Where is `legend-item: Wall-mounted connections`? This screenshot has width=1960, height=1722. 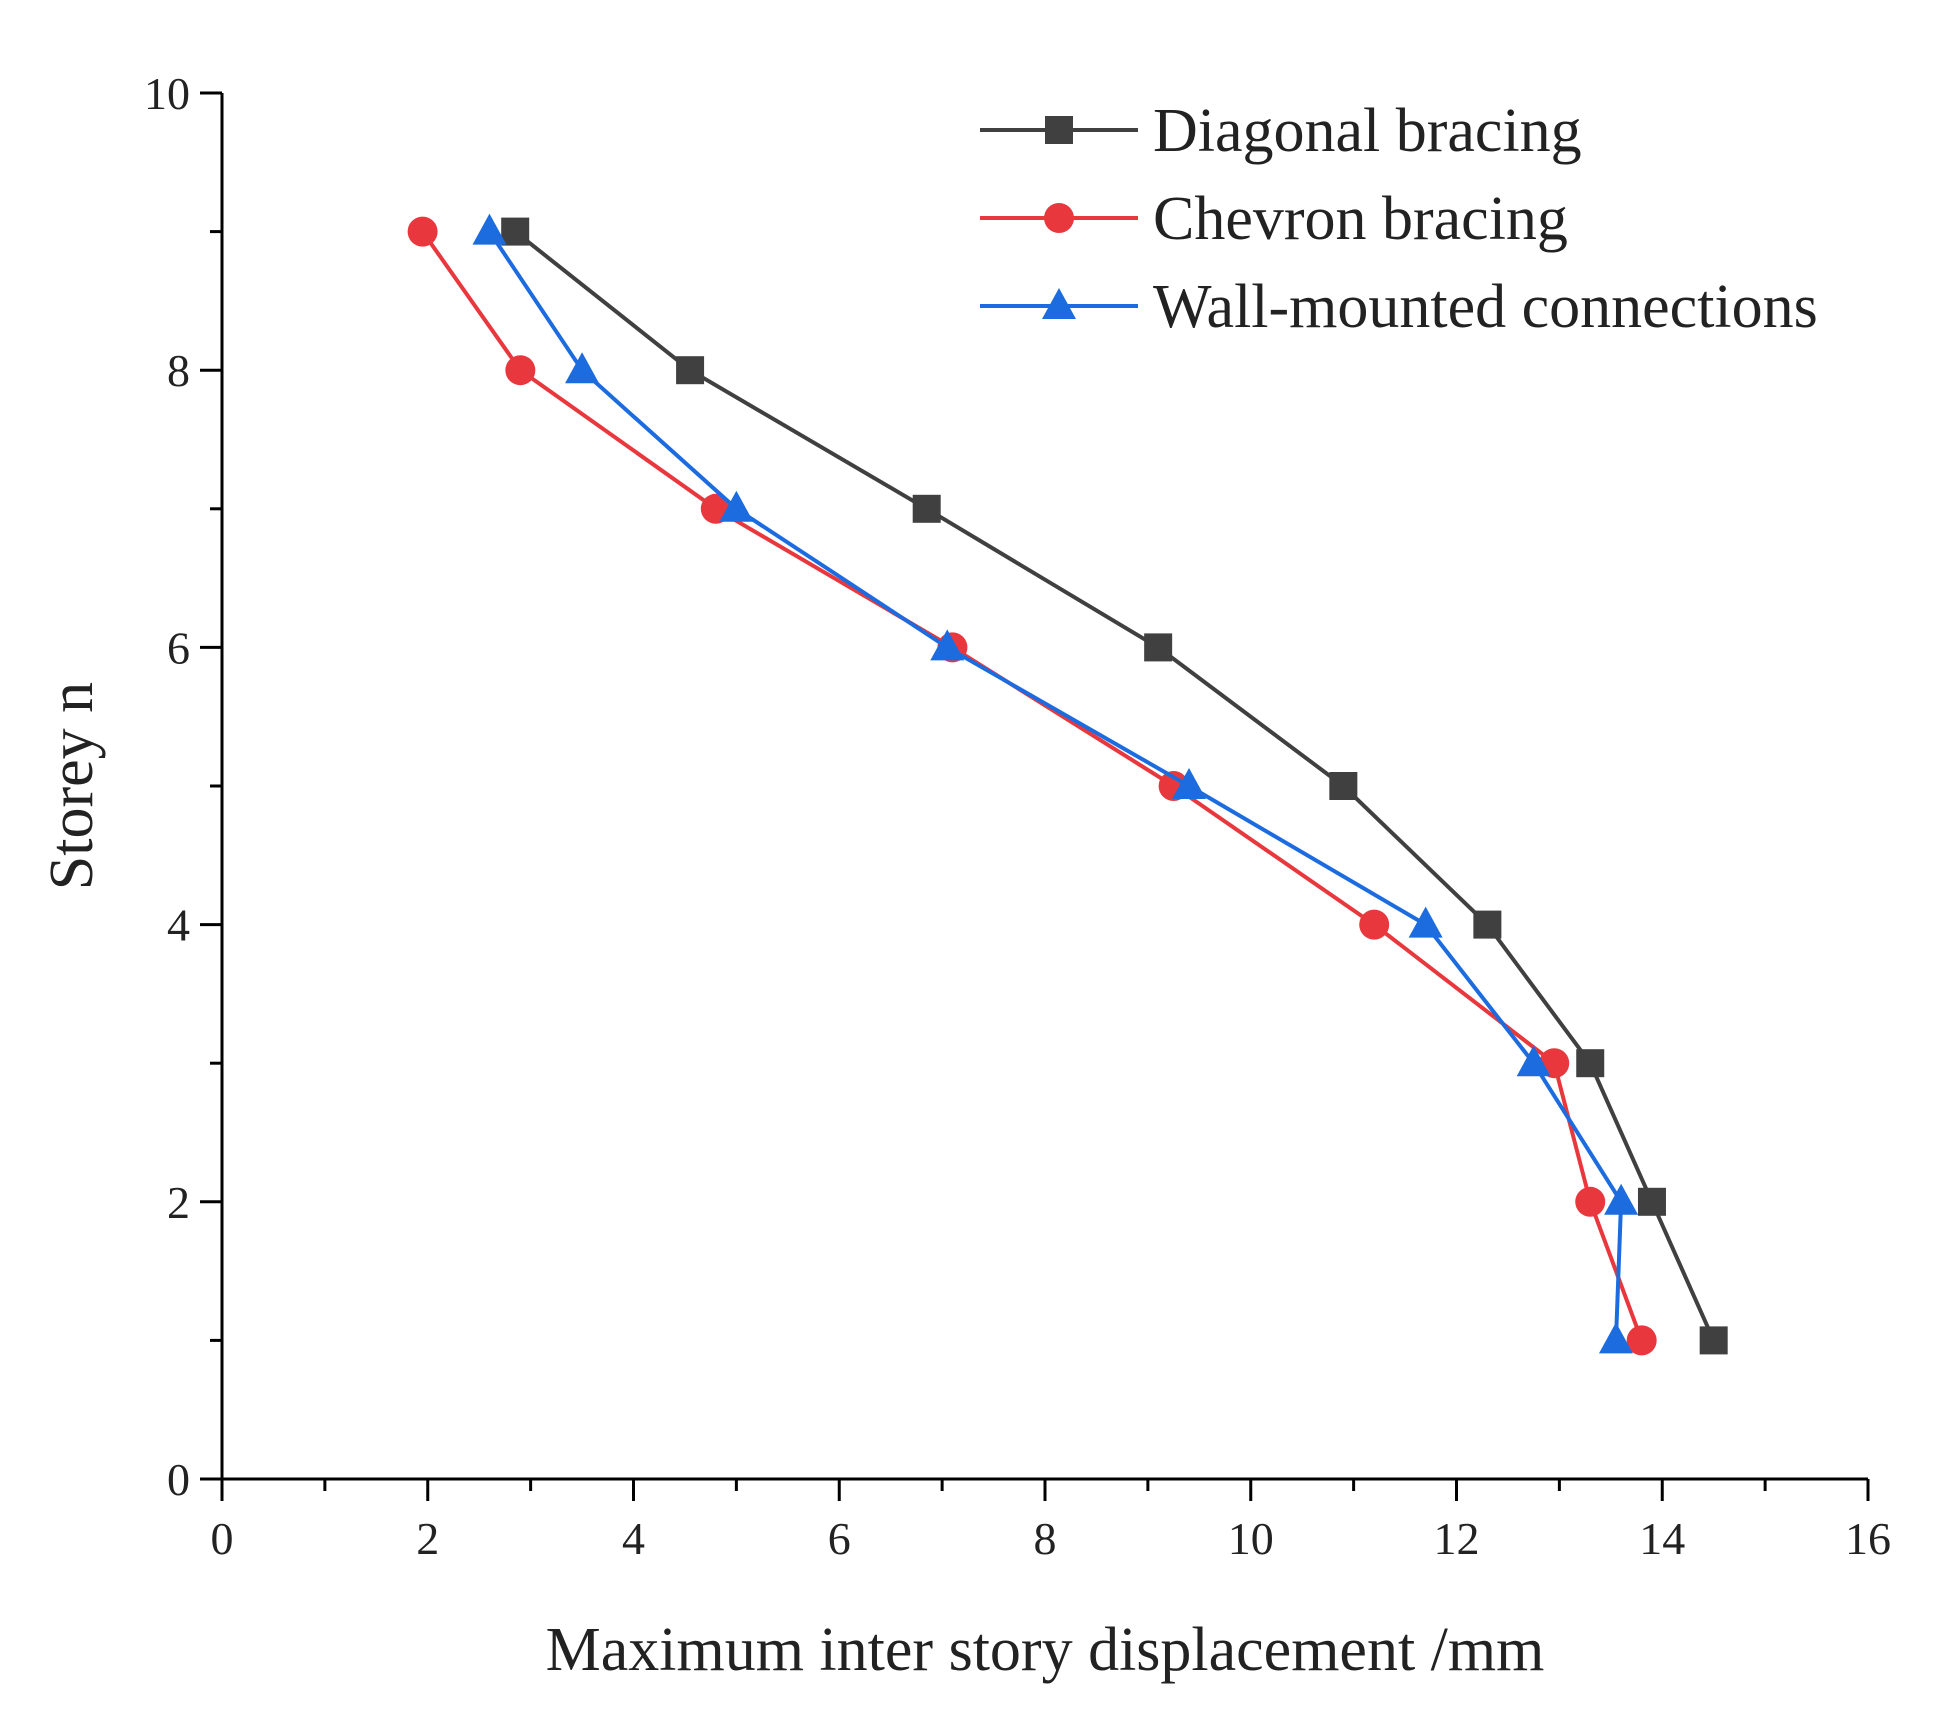
legend-item: Wall-mounted connections is located at coordinates (1399, 307).